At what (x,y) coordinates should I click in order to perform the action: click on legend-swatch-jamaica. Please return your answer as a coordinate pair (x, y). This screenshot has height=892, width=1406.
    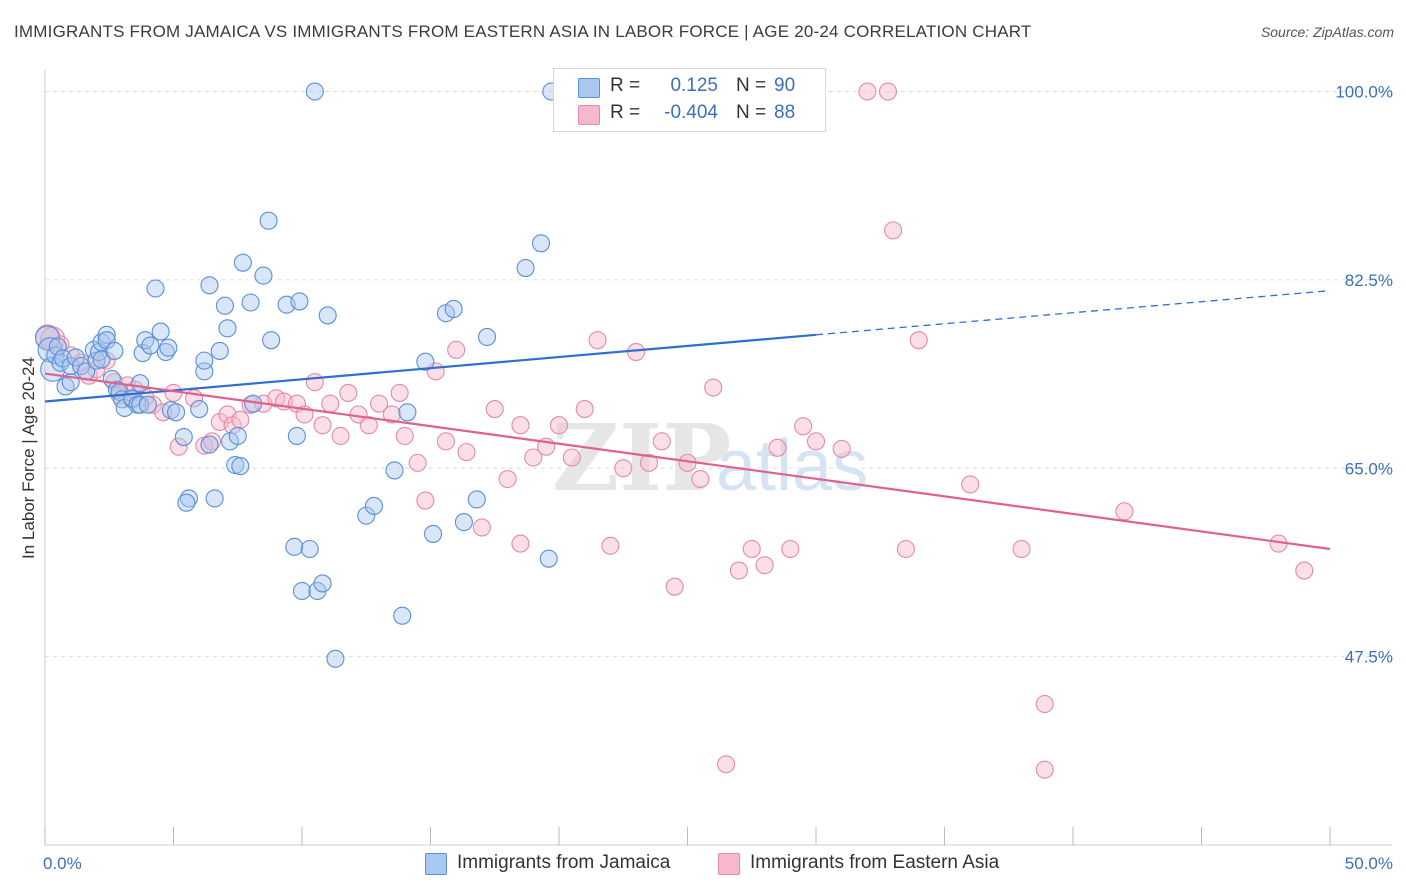
    Looking at the image, I should click on (589, 88).